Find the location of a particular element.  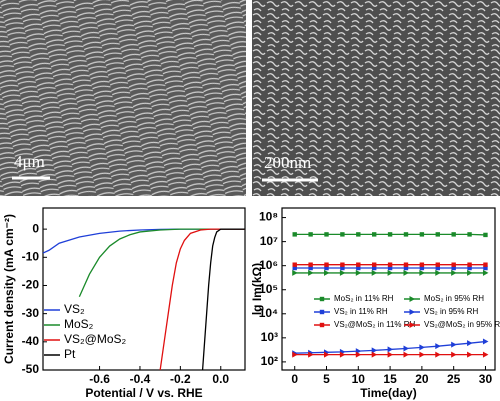

x-tick-label: 20 is located at coordinates (422, 379).